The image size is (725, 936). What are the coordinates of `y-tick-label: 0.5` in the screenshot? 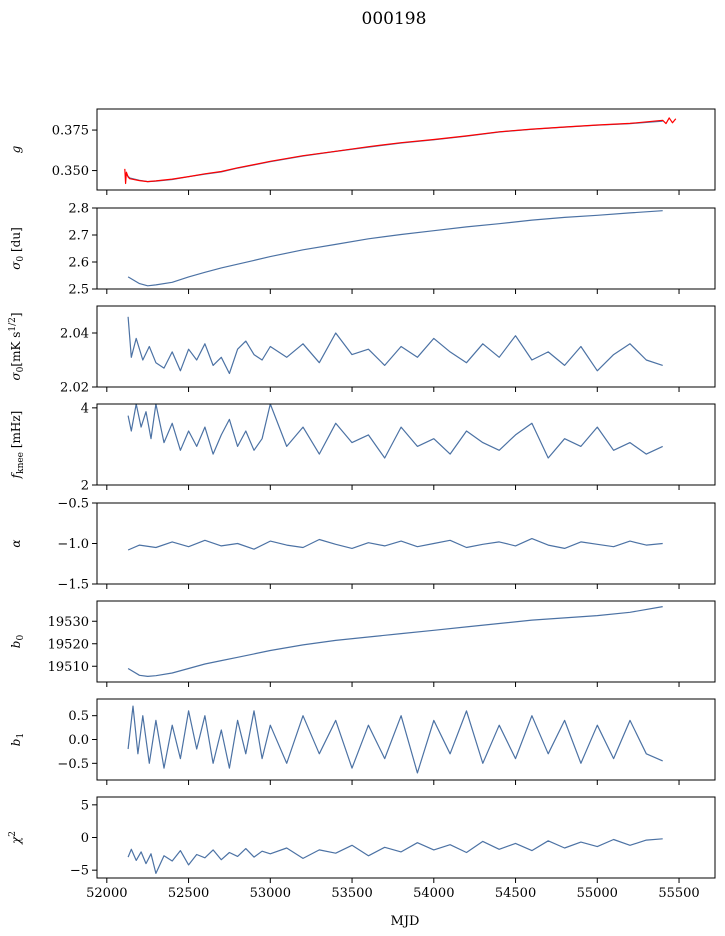 It's located at (78, 716).